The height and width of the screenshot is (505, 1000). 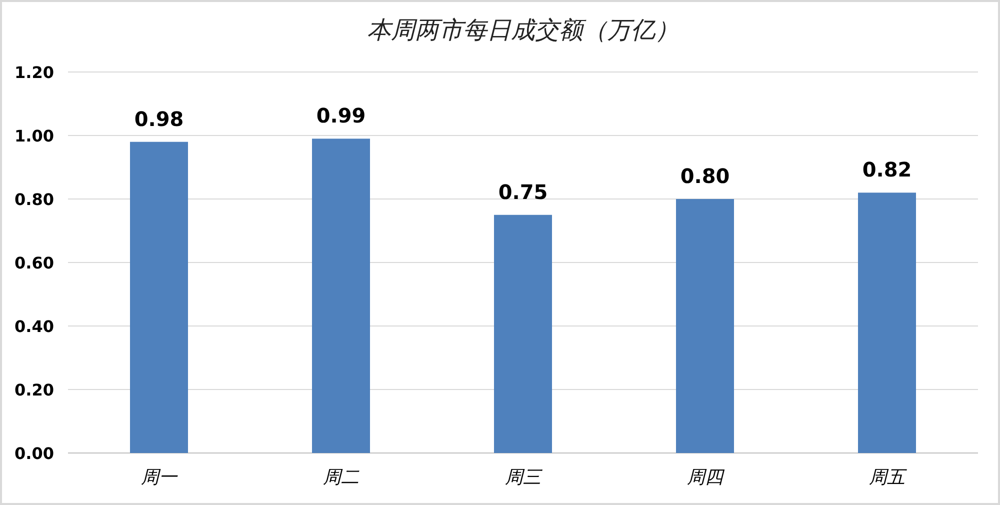 I want to click on chart-title: 本周两市每日成交额（万亿）, so click(x=523, y=30).